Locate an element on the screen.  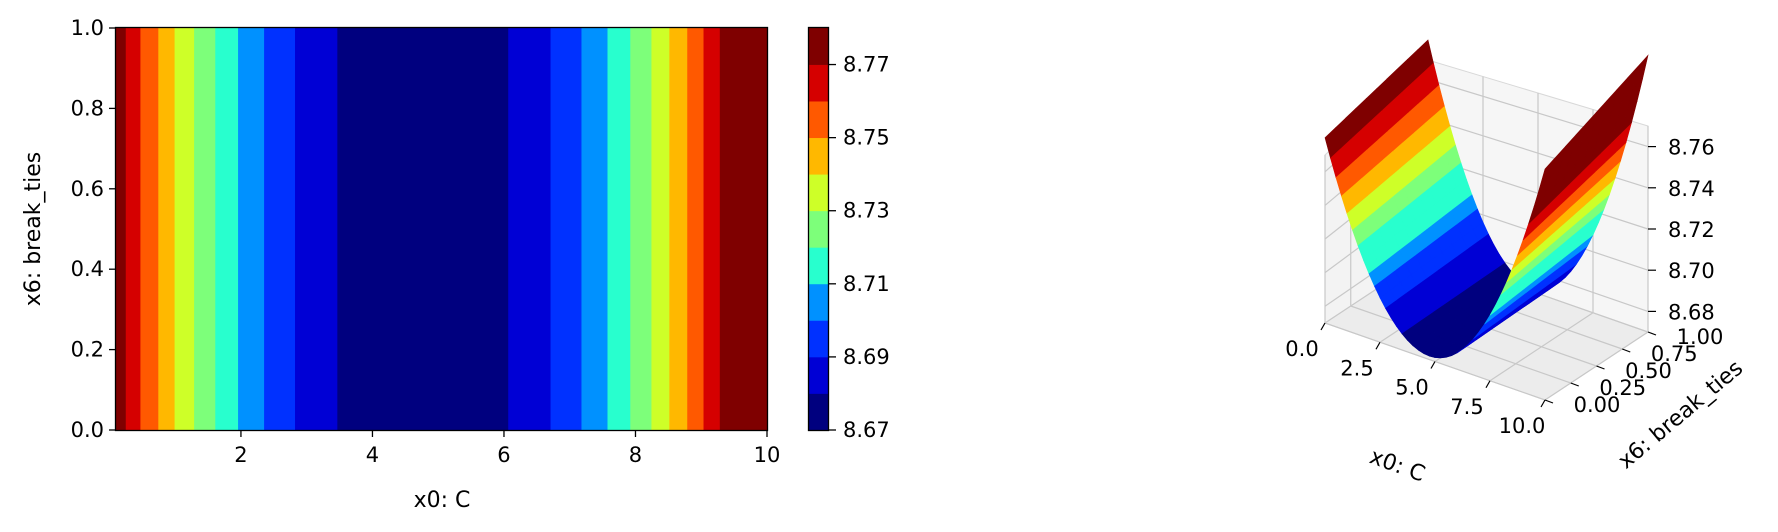
contour-x-tick-label: 10 is located at coordinates (767, 455).